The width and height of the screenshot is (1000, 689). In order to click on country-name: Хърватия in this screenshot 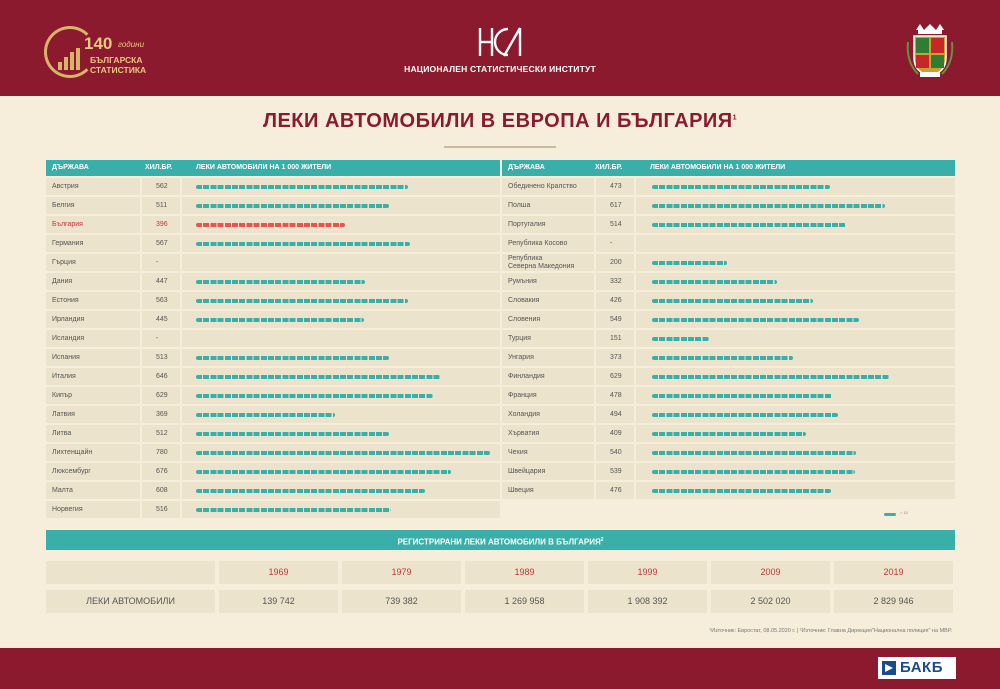, I will do `click(524, 433)`.